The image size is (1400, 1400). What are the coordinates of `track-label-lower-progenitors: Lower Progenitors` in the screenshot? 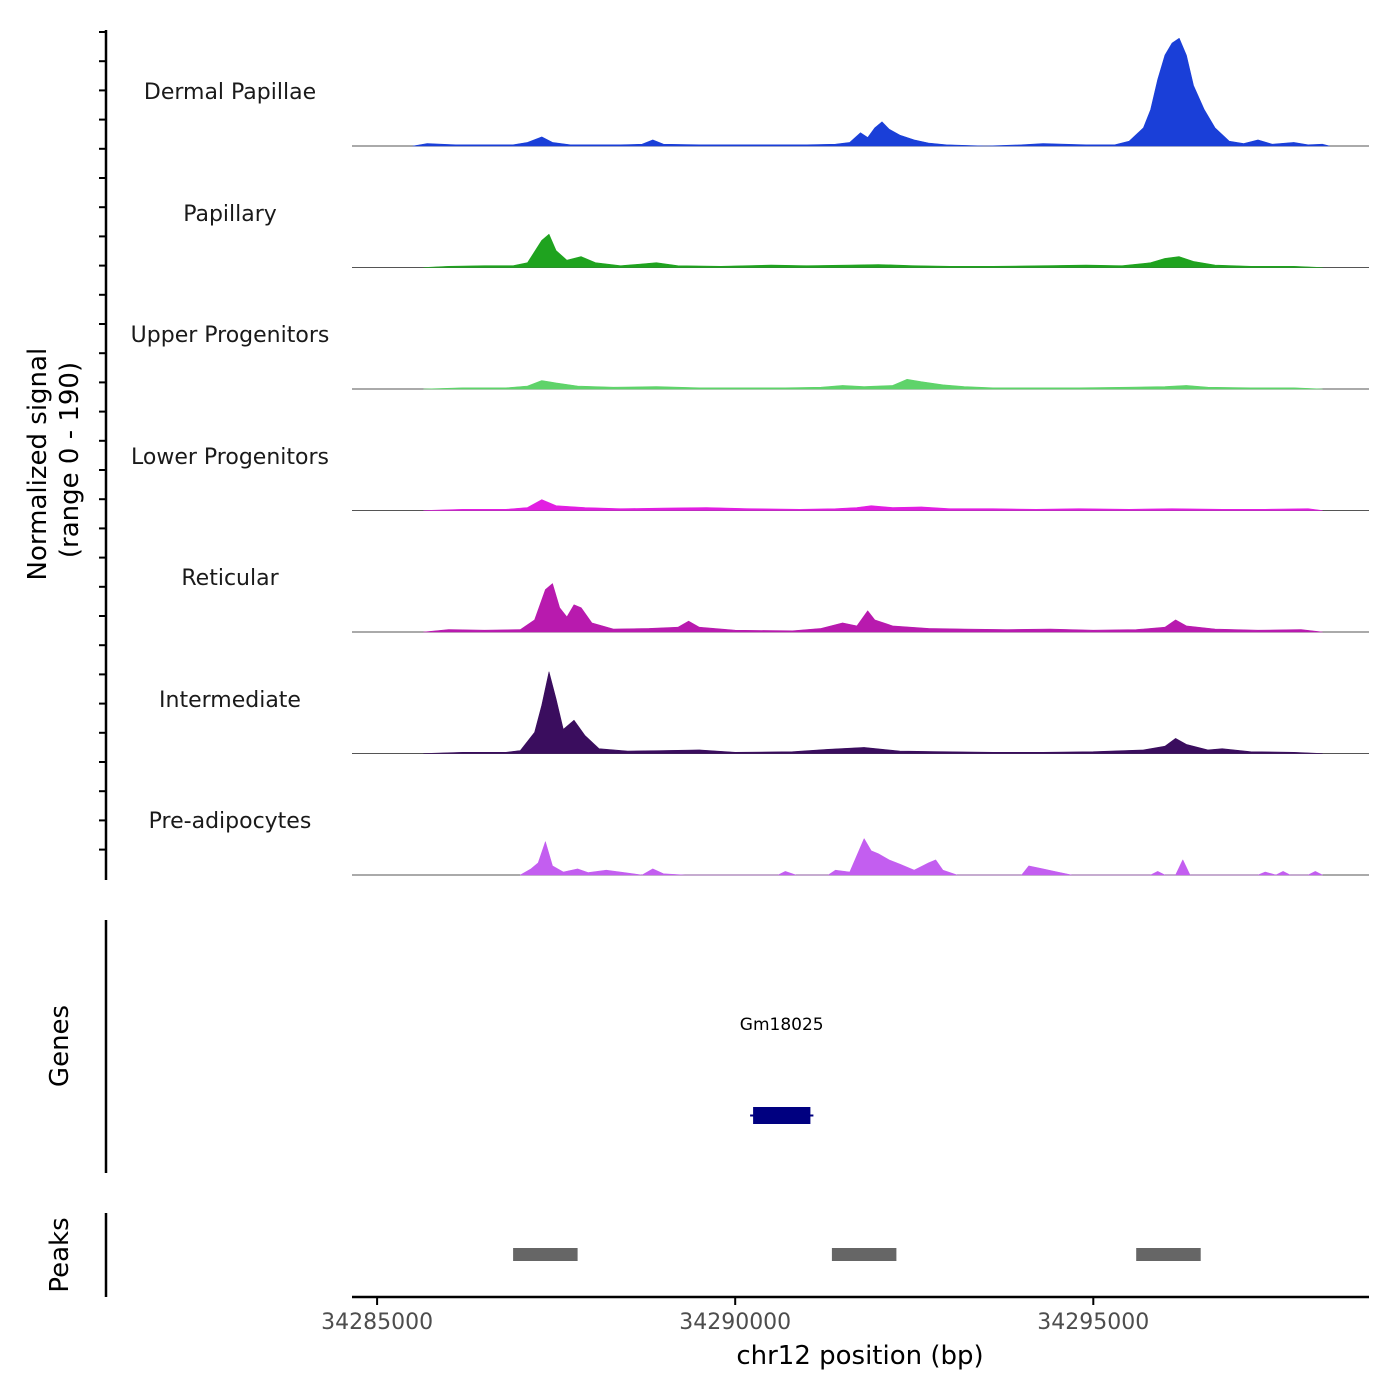 It's located at (230, 457).